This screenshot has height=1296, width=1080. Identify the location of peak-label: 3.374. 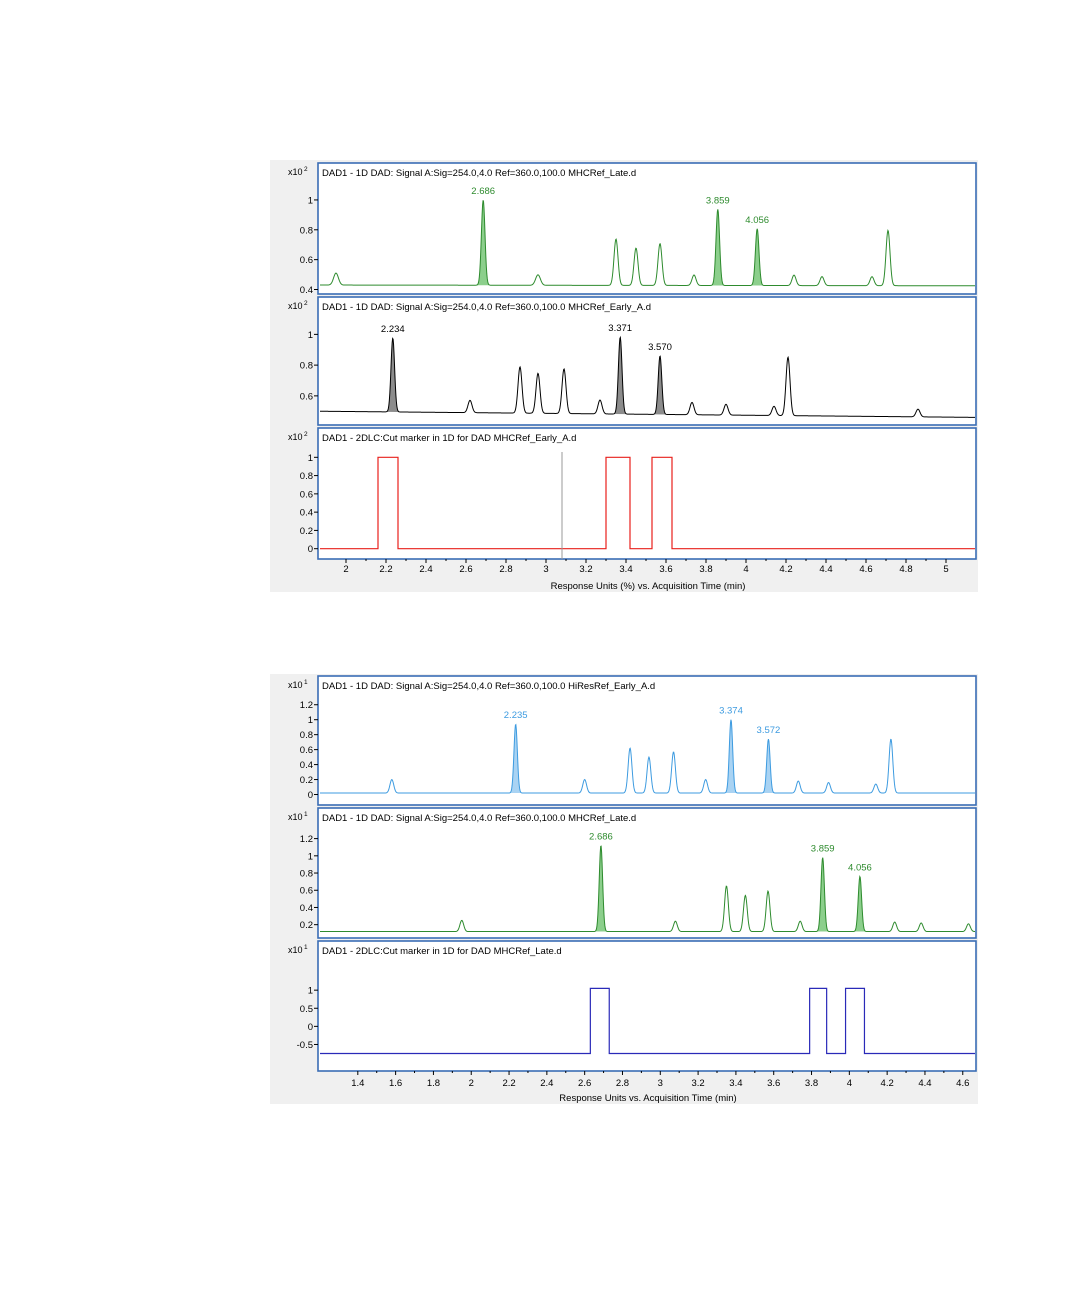
(731, 711).